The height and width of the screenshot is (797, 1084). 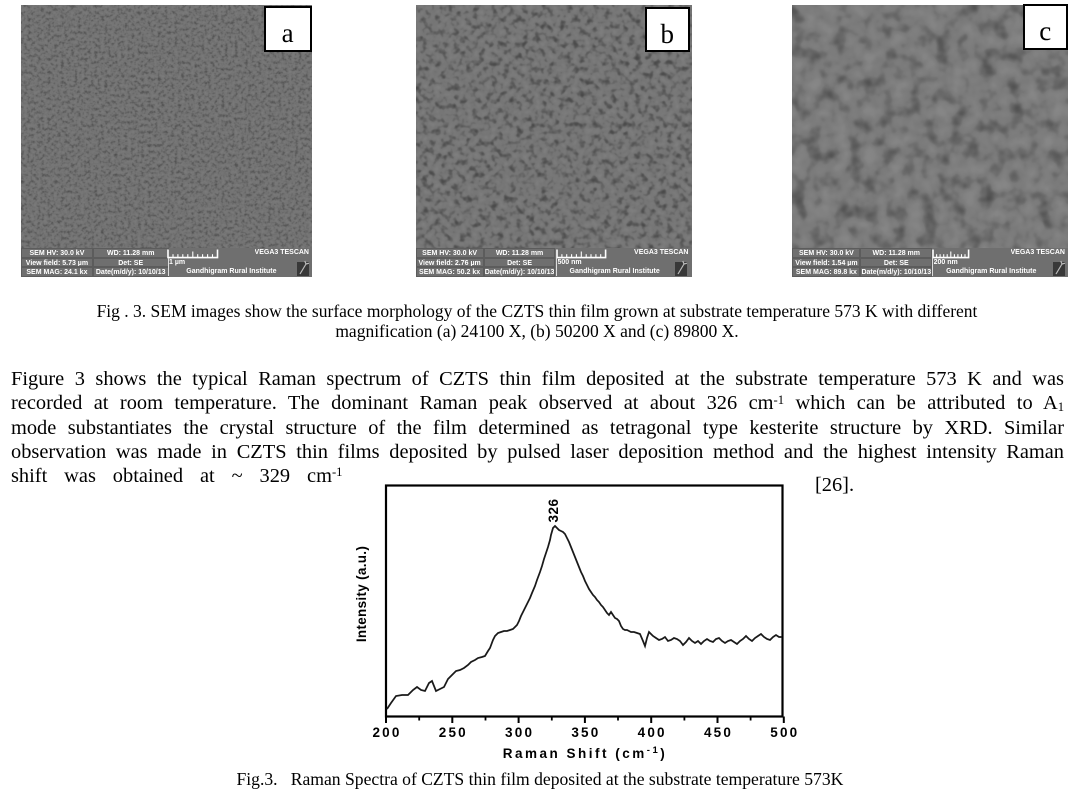 What do you see at coordinates (453, 732) in the screenshot?
I see `svg-text: 250` at bounding box center [453, 732].